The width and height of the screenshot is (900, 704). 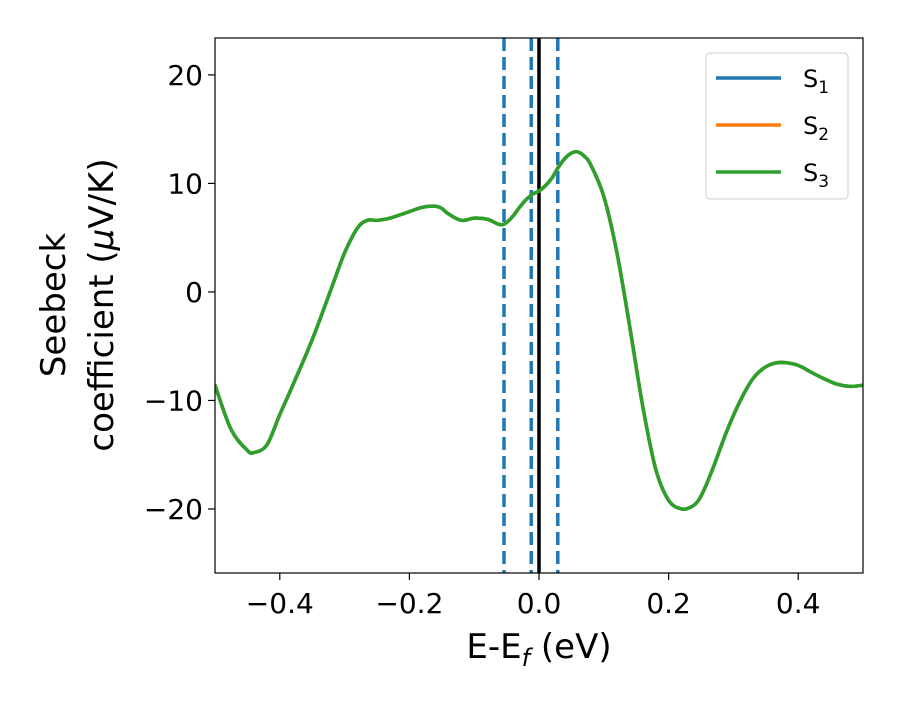 What do you see at coordinates (173, 400) in the screenshot?
I see `y-tick-label: −10` at bounding box center [173, 400].